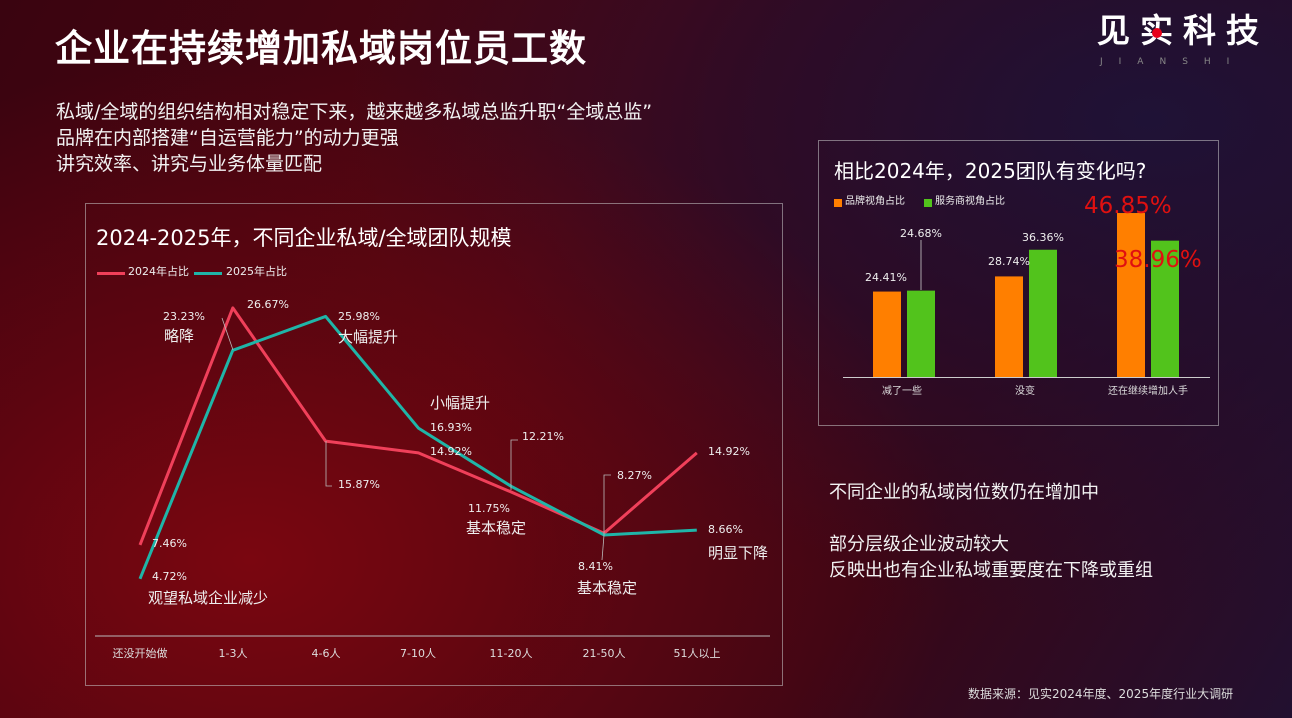 The width and height of the screenshot is (1292, 718). Describe the element at coordinates (1157, 33) in the screenshot. I see `logo-dot-icon` at that location.